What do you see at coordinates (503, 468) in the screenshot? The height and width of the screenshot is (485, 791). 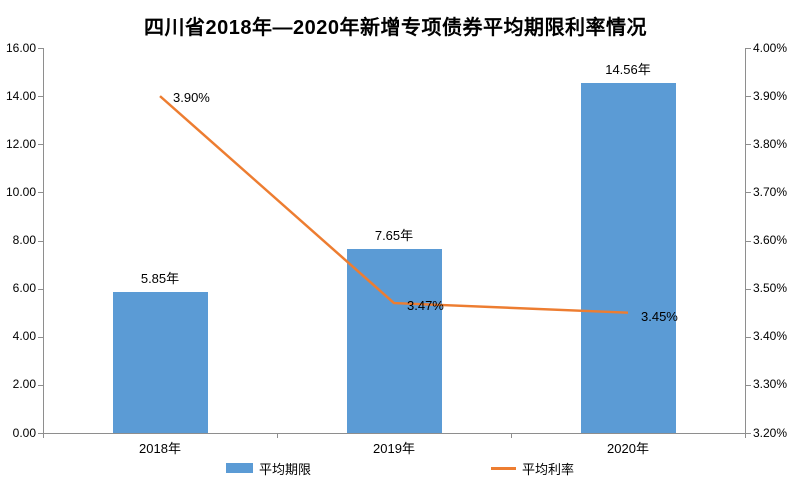 I see `legend-line-swatch-icon` at bounding box center [503, 468].